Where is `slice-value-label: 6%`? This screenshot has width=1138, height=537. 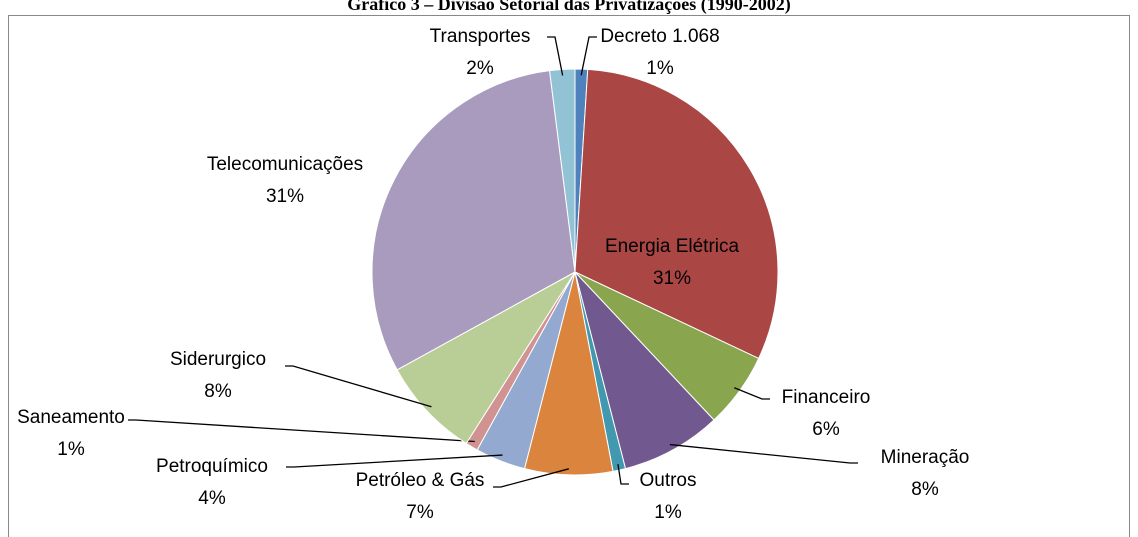 slice-value-label: 6% is located at coordinates (826, 429).